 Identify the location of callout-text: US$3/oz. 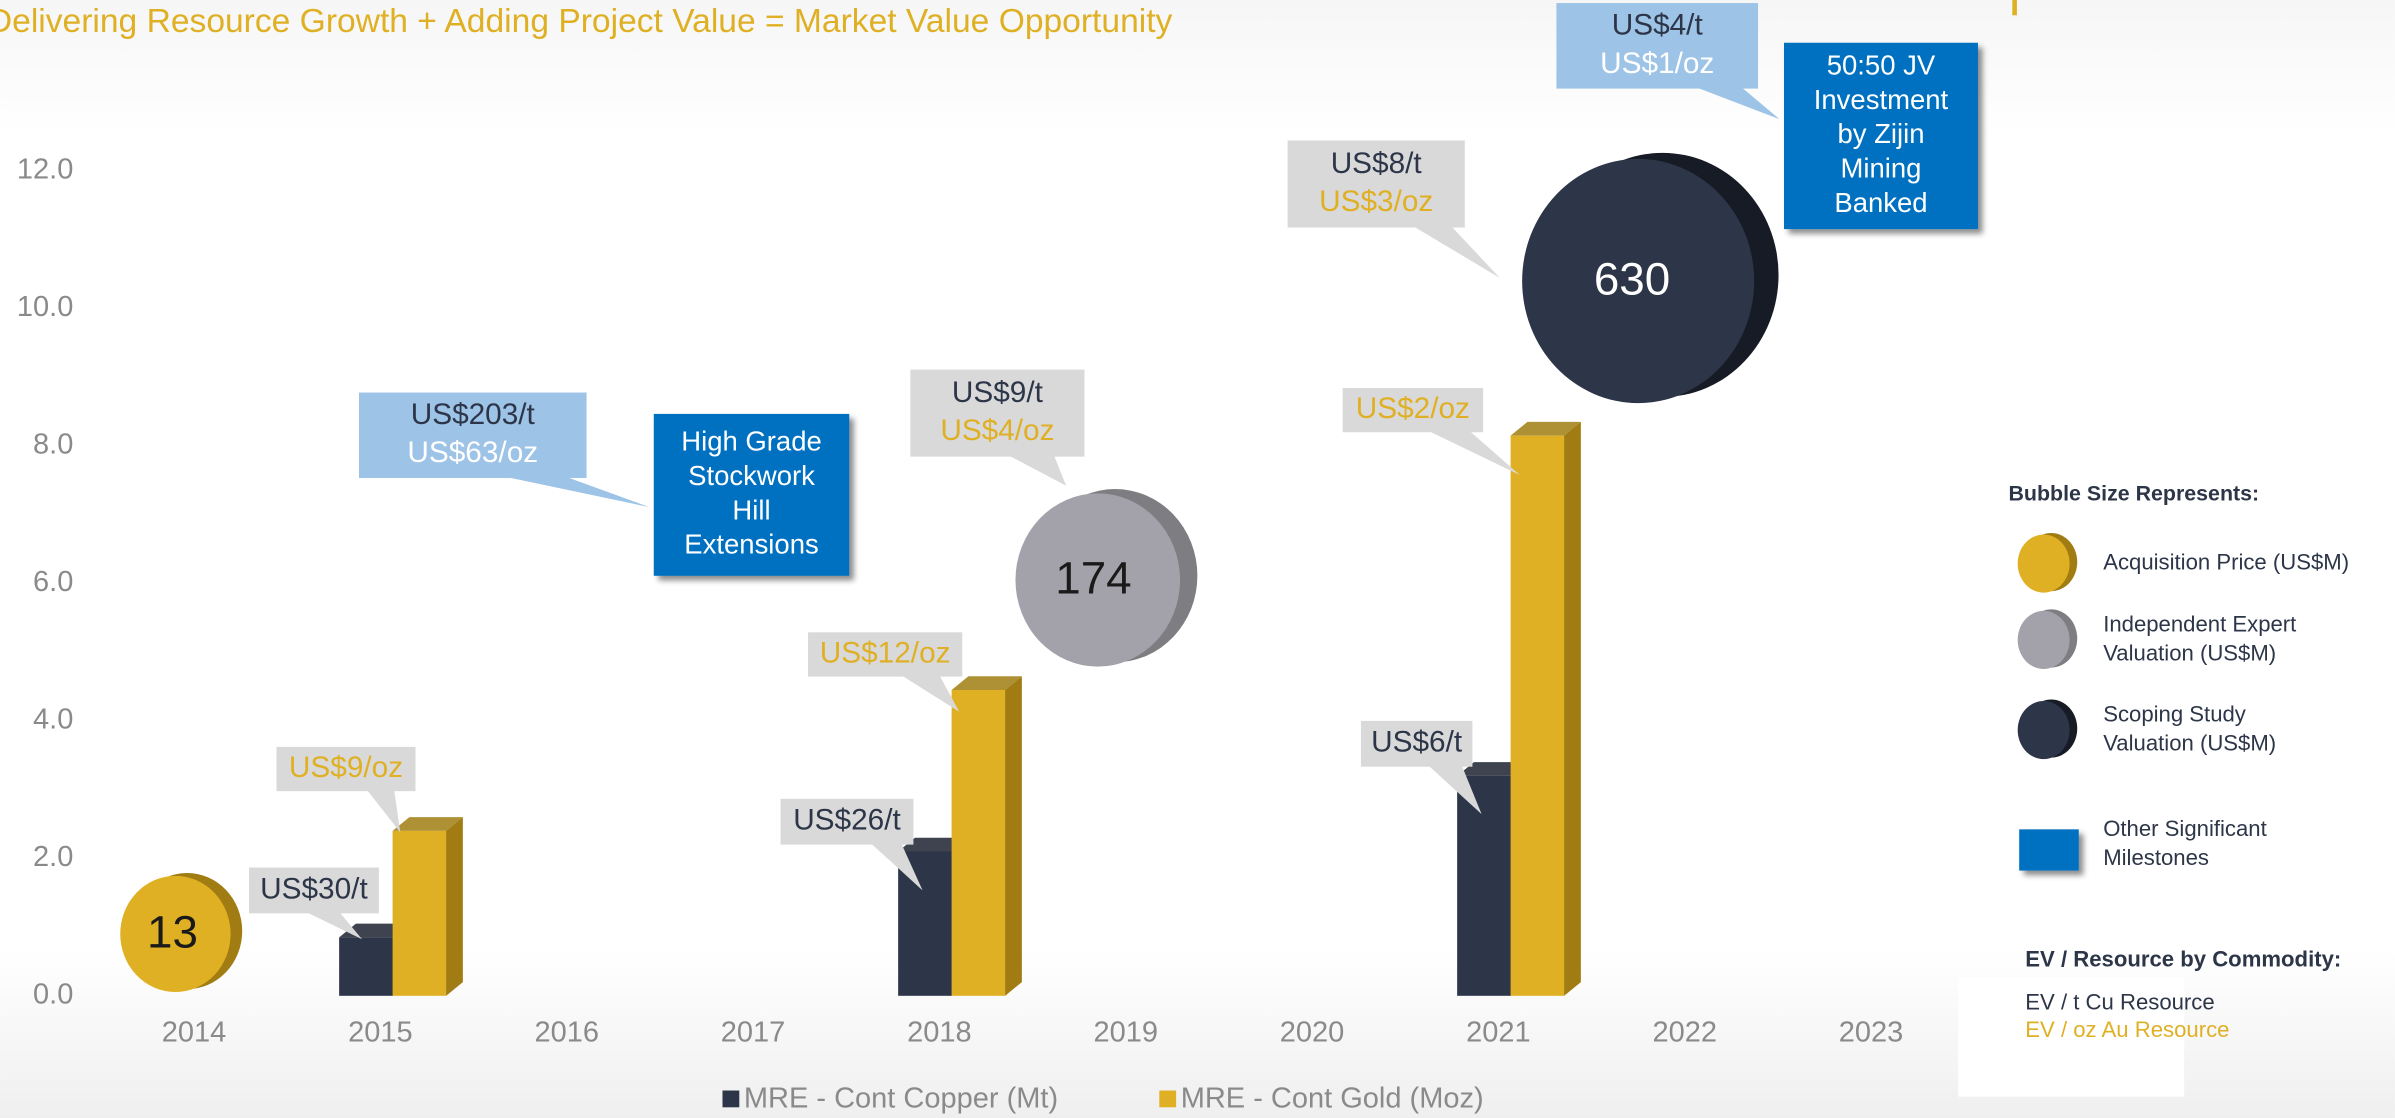
(1376, 201).